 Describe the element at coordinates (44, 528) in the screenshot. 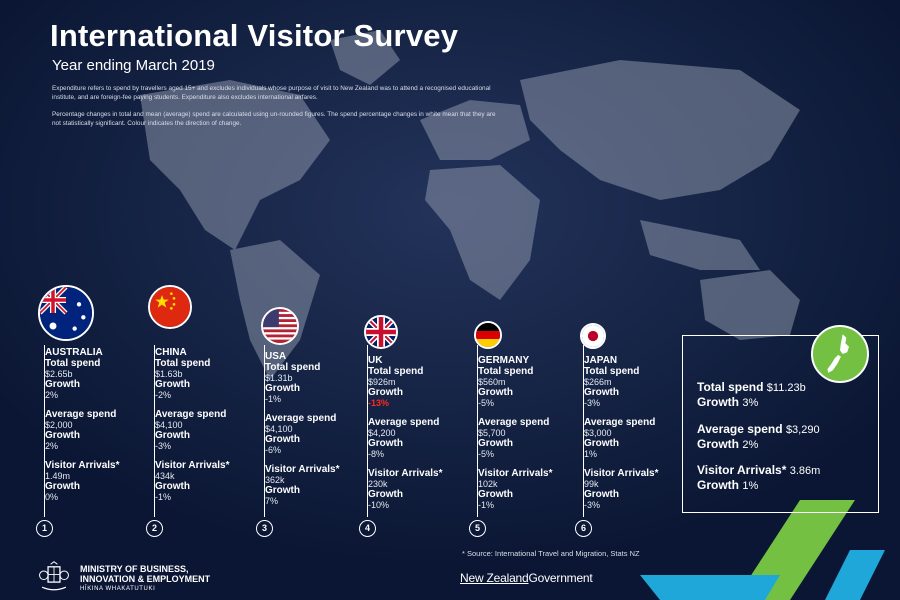

I see `rank-badge: 1` at that location.